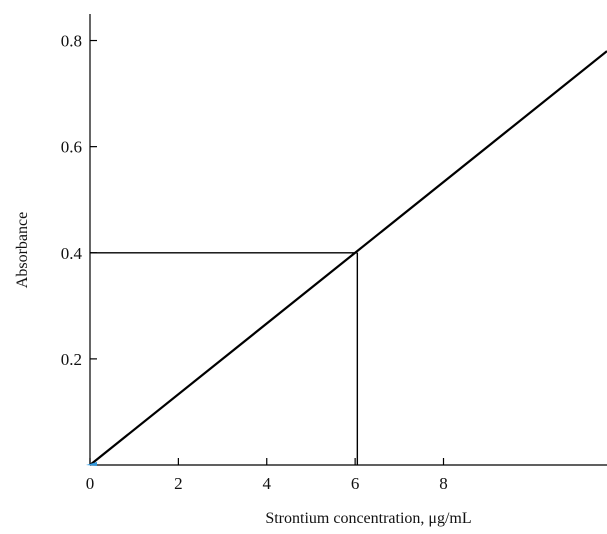 The height and width of the screenshot is (534, 607). Describe the element at coordinates (443, 483) in the screenshot. I see `x-tick-label: 8` at that location.